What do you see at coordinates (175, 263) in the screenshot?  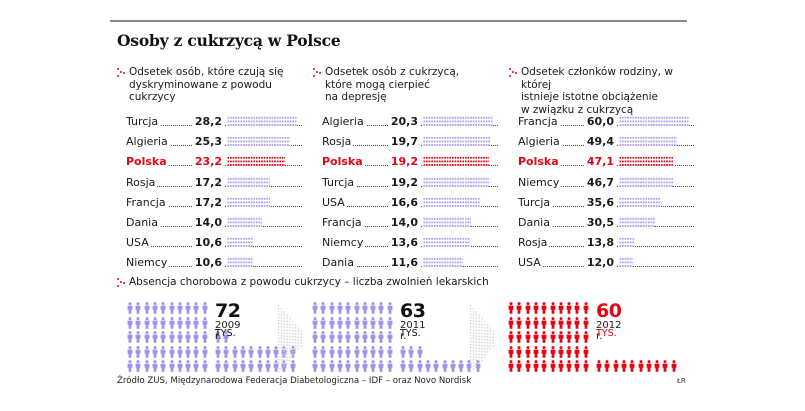 I see `value-label-wrap: 10,6` at bounding box center [175, 263].